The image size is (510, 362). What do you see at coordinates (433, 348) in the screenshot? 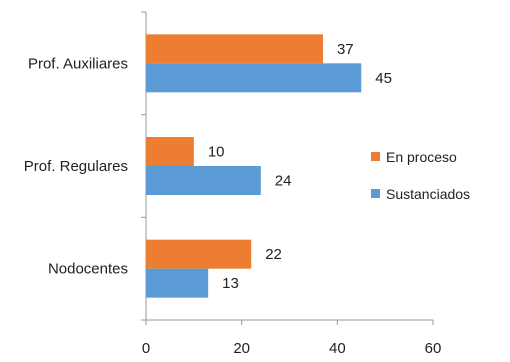
I see `x-tick-label: 60` at bounding box center [433, 348].